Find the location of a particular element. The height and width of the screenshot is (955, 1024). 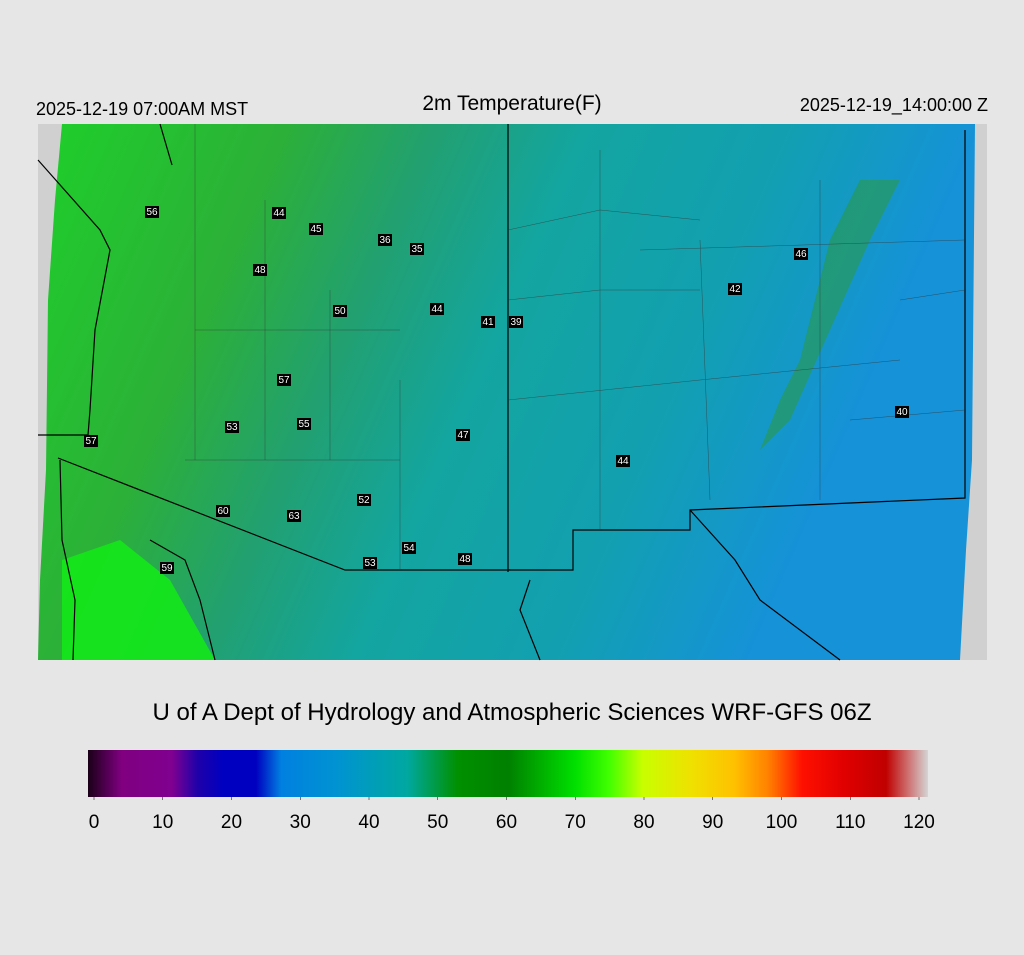

station-temp: 48 is located at coordinates (465, 559).